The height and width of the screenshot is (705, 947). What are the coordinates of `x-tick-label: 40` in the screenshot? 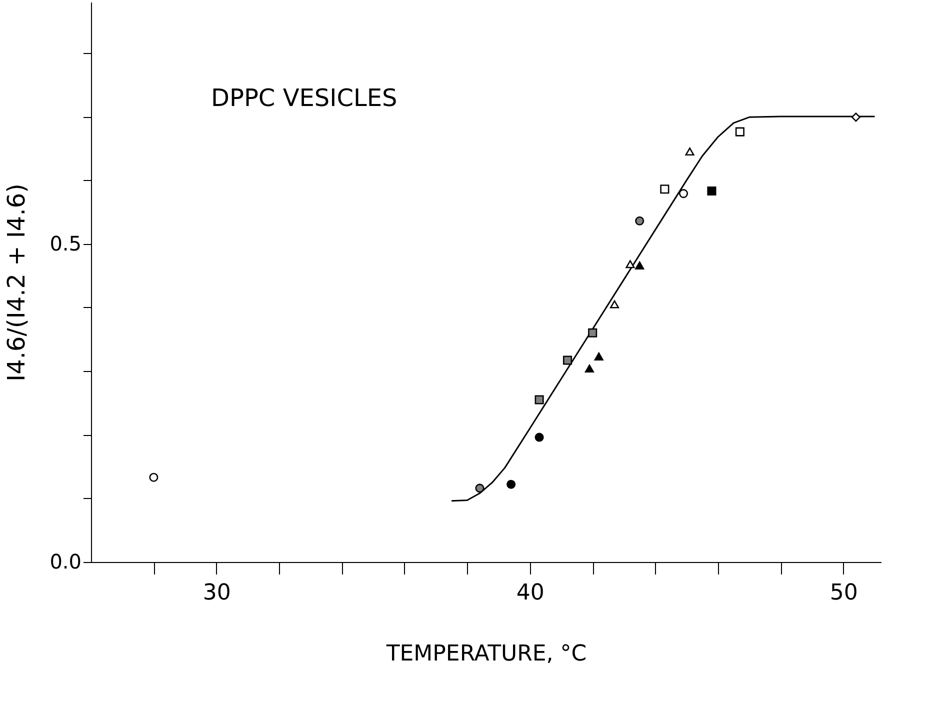 It's located at (530, 593).